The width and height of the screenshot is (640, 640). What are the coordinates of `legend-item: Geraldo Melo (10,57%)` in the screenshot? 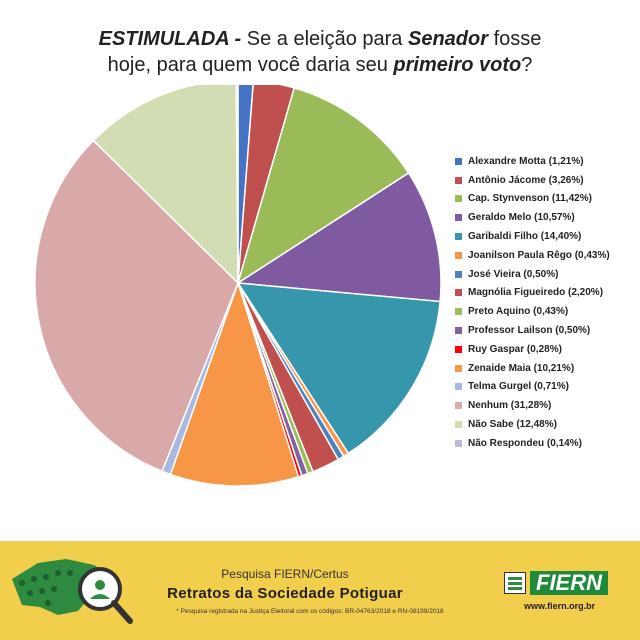 It's located at (532, 217).